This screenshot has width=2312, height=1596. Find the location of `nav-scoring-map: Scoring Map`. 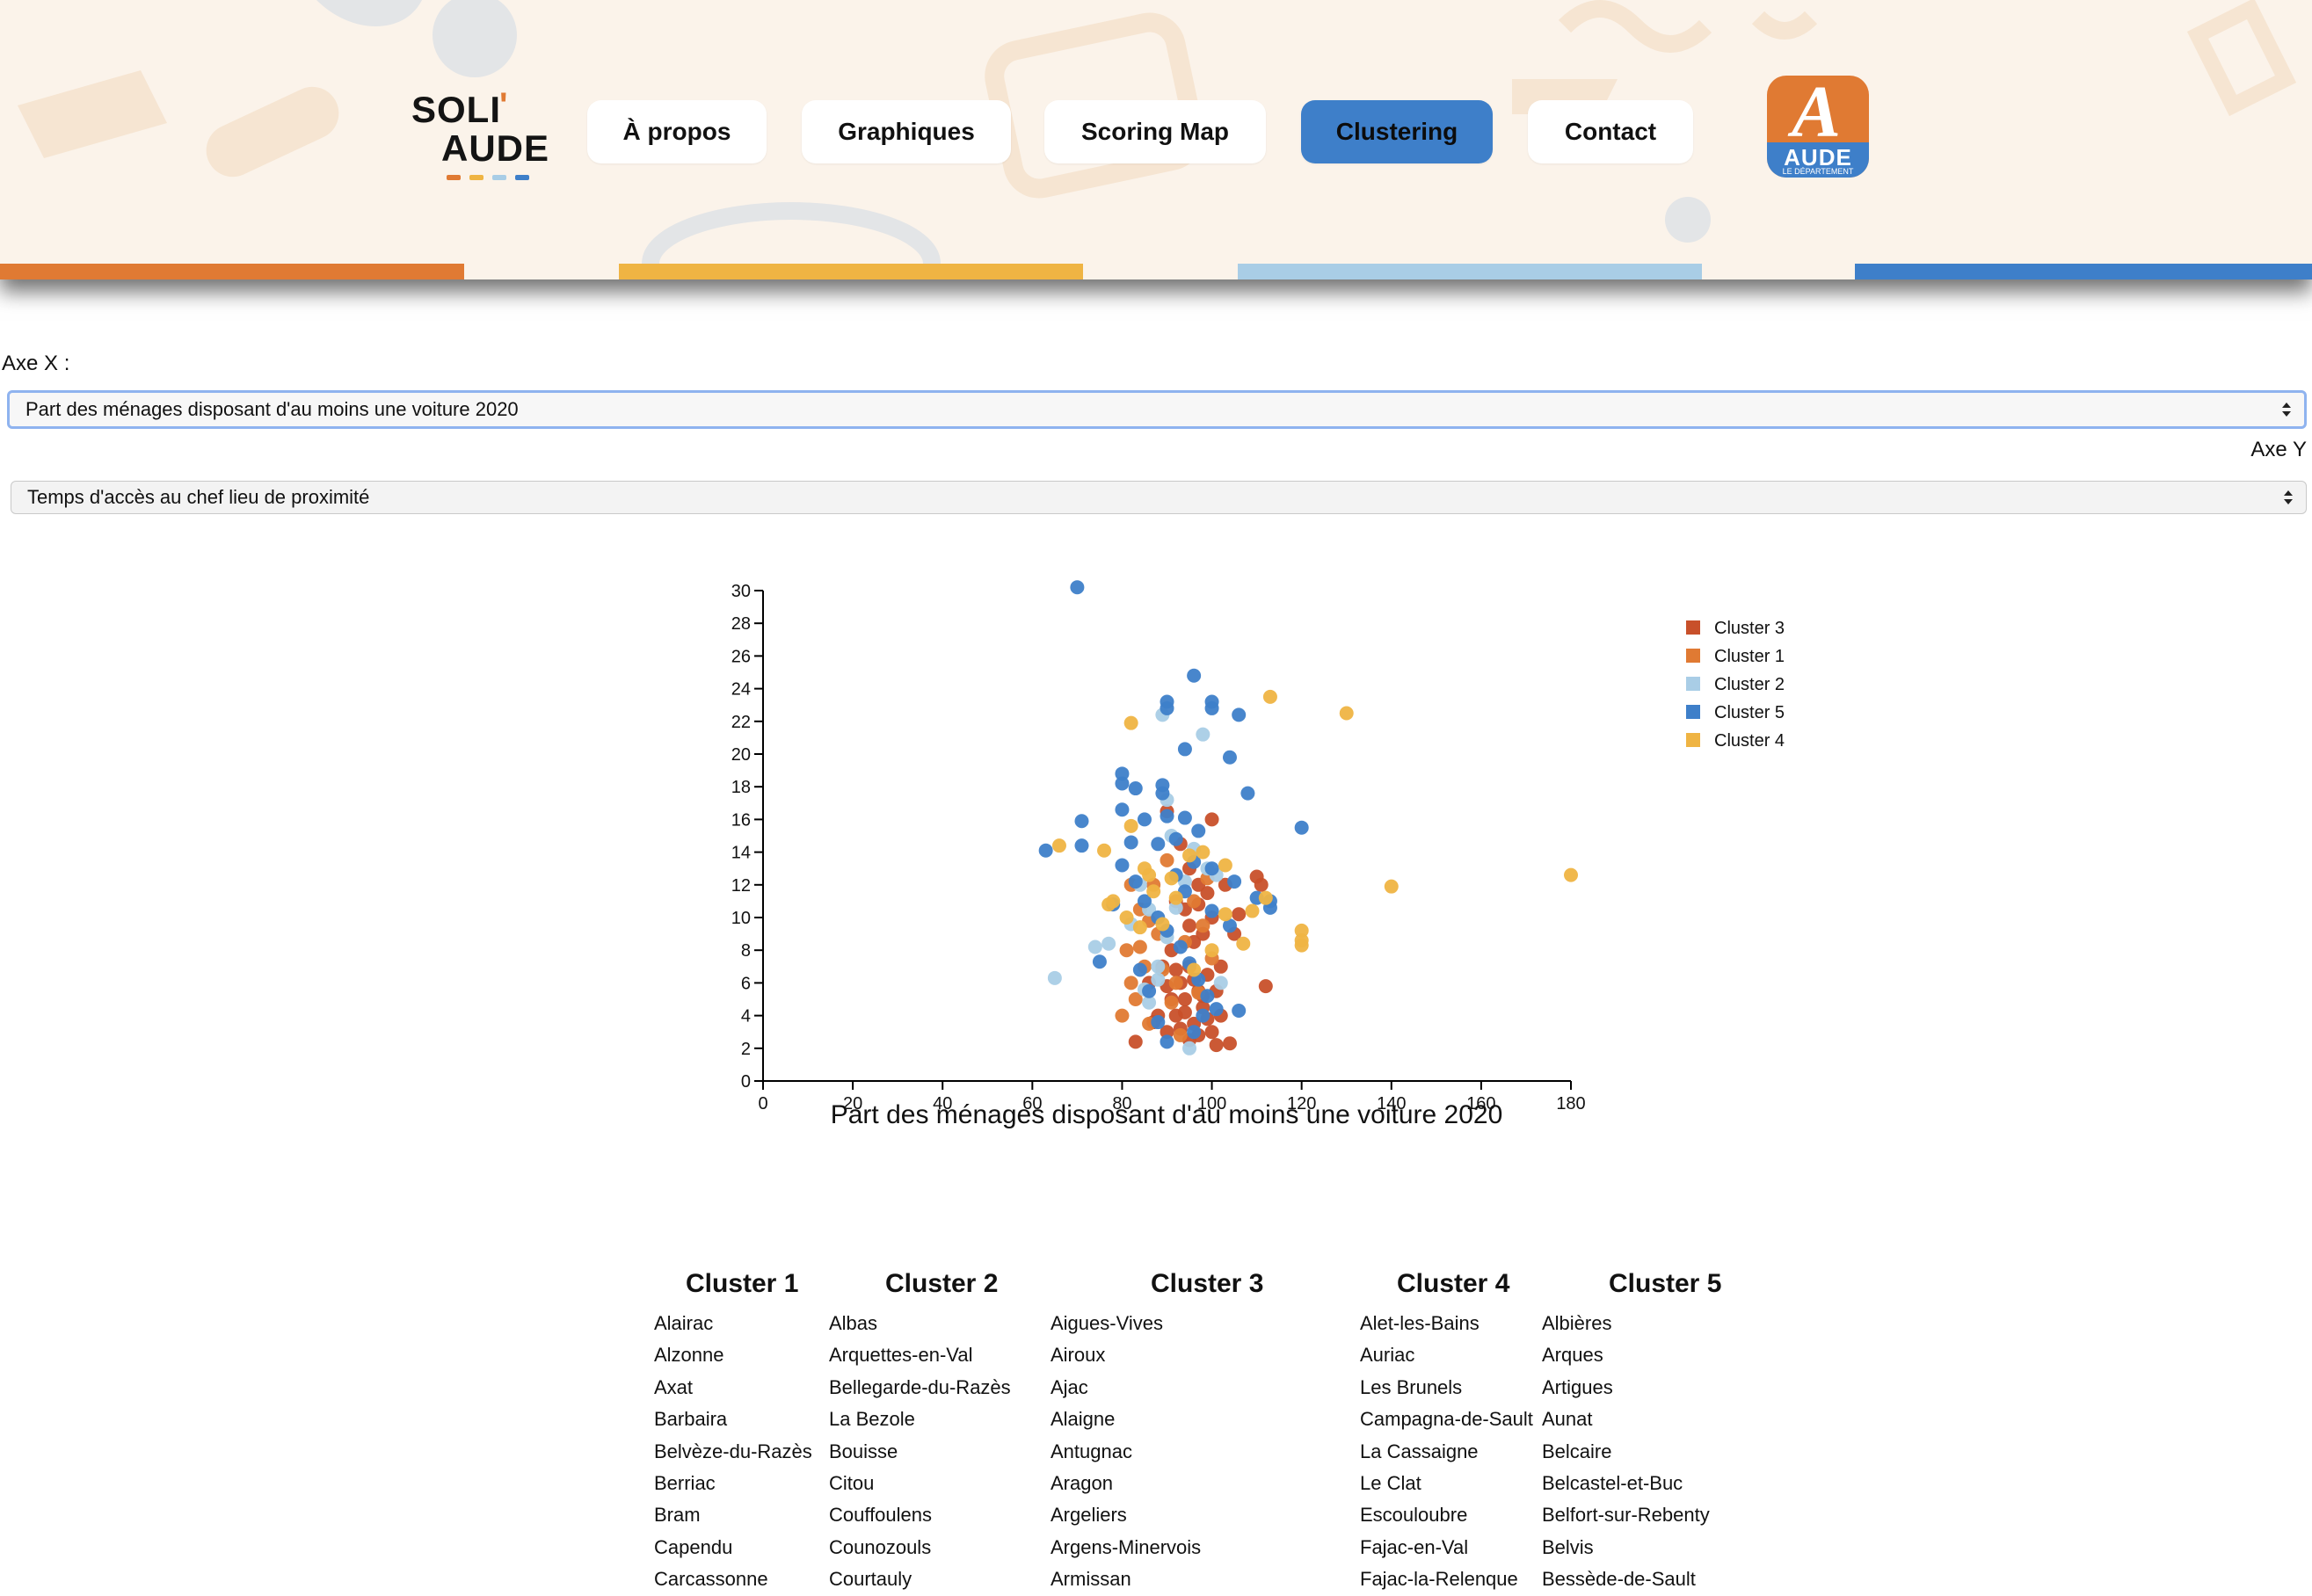

nav-scoring-map: Scoring Map is located at coordinates (1155, 131).